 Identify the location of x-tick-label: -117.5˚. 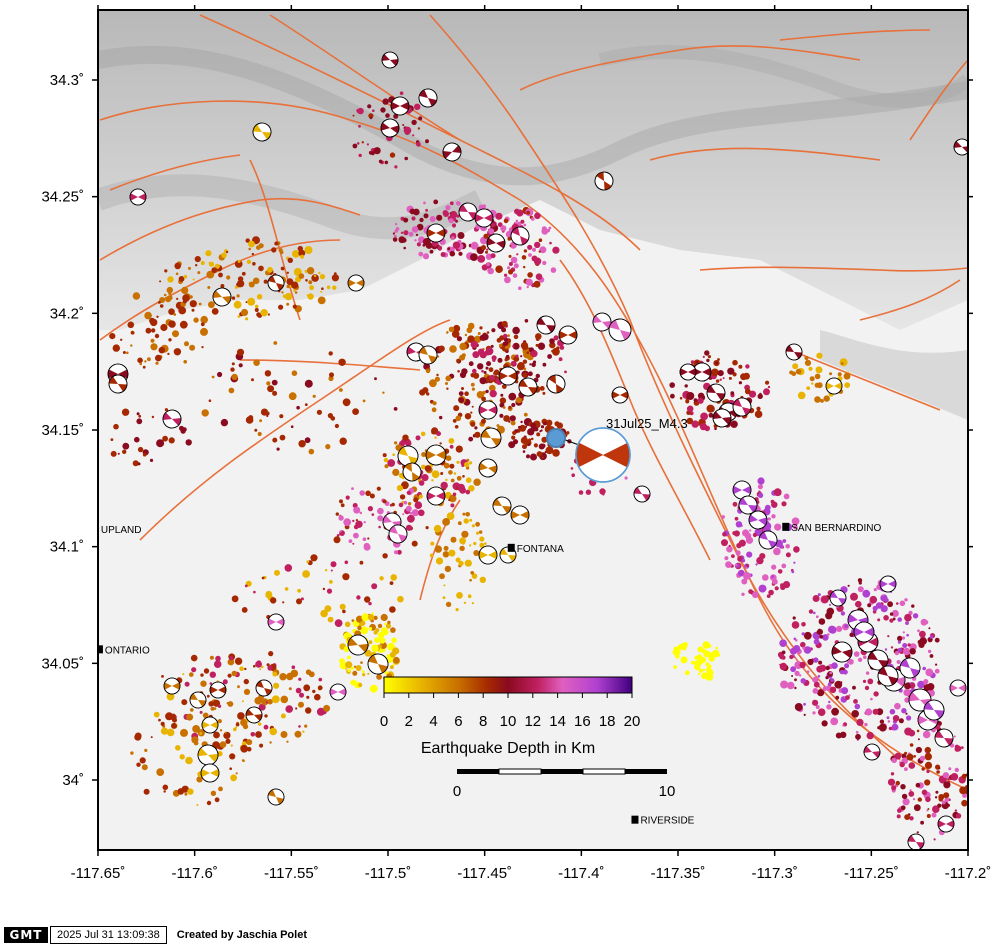
(388, 873).